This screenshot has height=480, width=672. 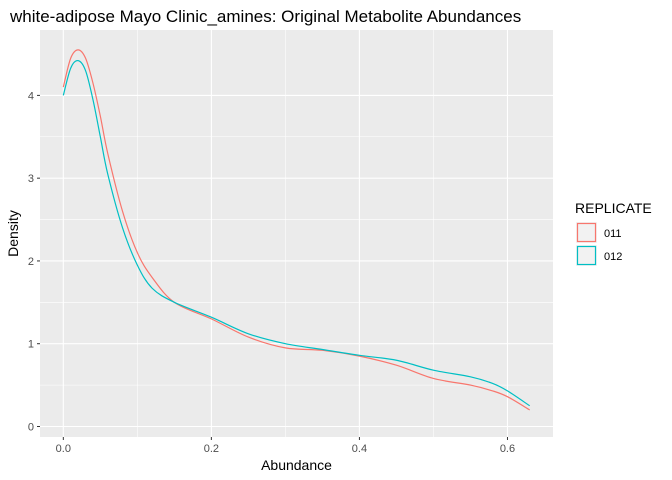 I want to click on legend-label-012: 012, so click(x=613, y=257).